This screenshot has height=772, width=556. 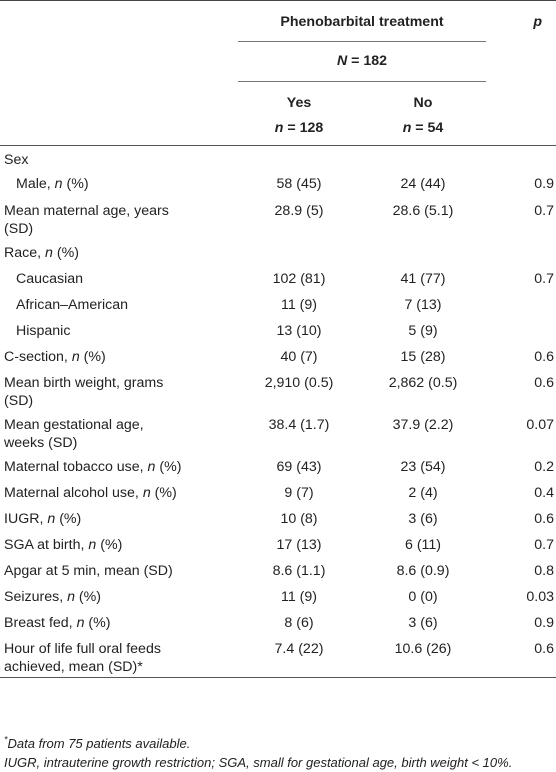 I want to click on yes-value: 58 (45), so click(x=299, y=183).